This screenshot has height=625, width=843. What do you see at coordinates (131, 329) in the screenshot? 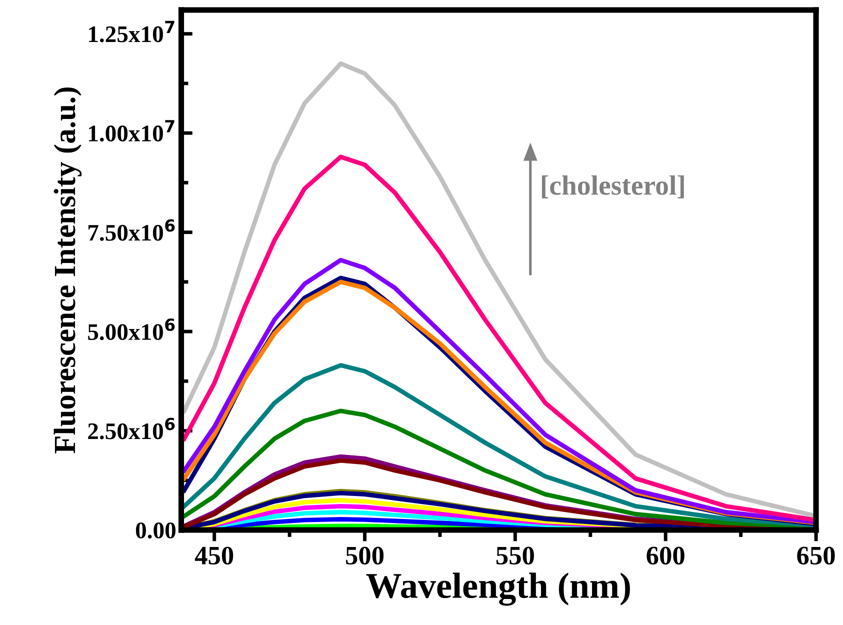
I see `y-tick-label: 5.00x10$^{6}$` at bounding box center [131, 329].